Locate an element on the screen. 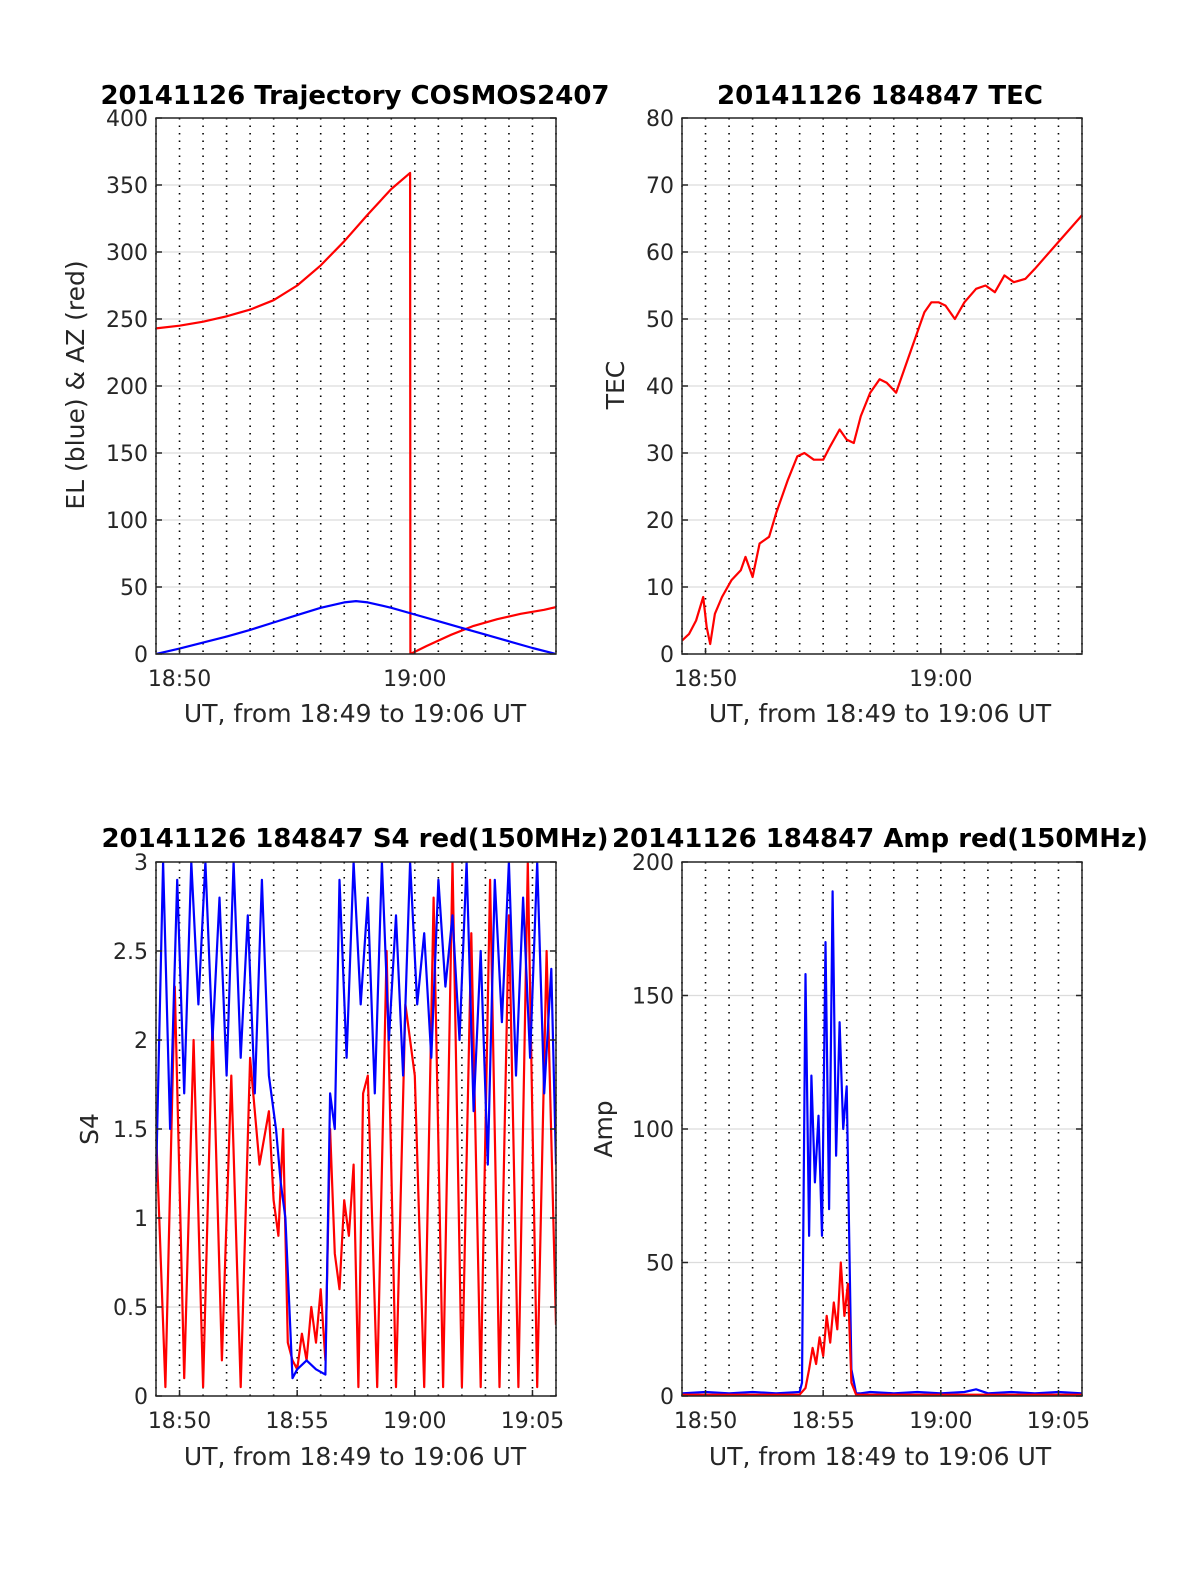 This screenshot has width=1200, height=1575. y-axis-label: Amp is located at coordinates (603, 1128).